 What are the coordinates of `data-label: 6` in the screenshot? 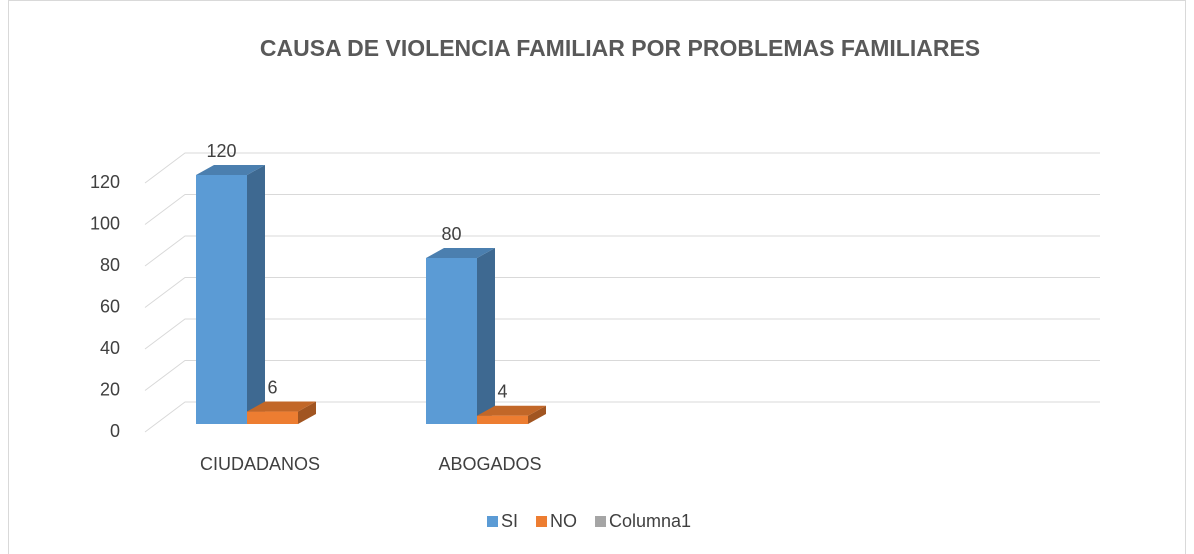 It's located at (272, 387).